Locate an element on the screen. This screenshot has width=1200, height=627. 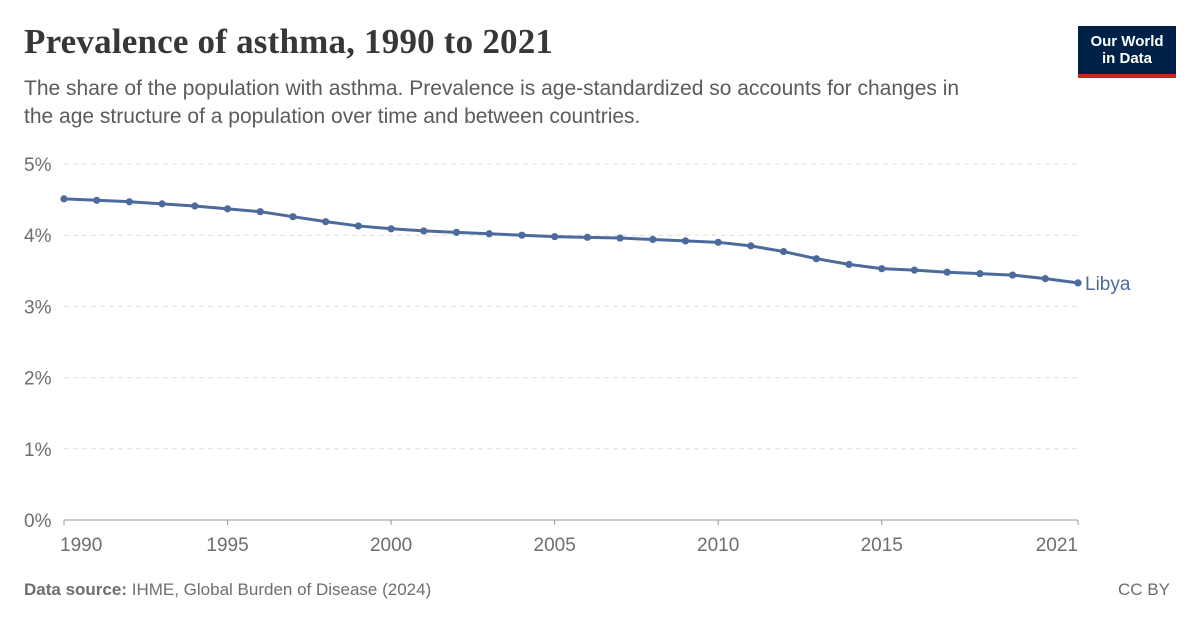
data-point-2017 is located at coordinates (947, 272).